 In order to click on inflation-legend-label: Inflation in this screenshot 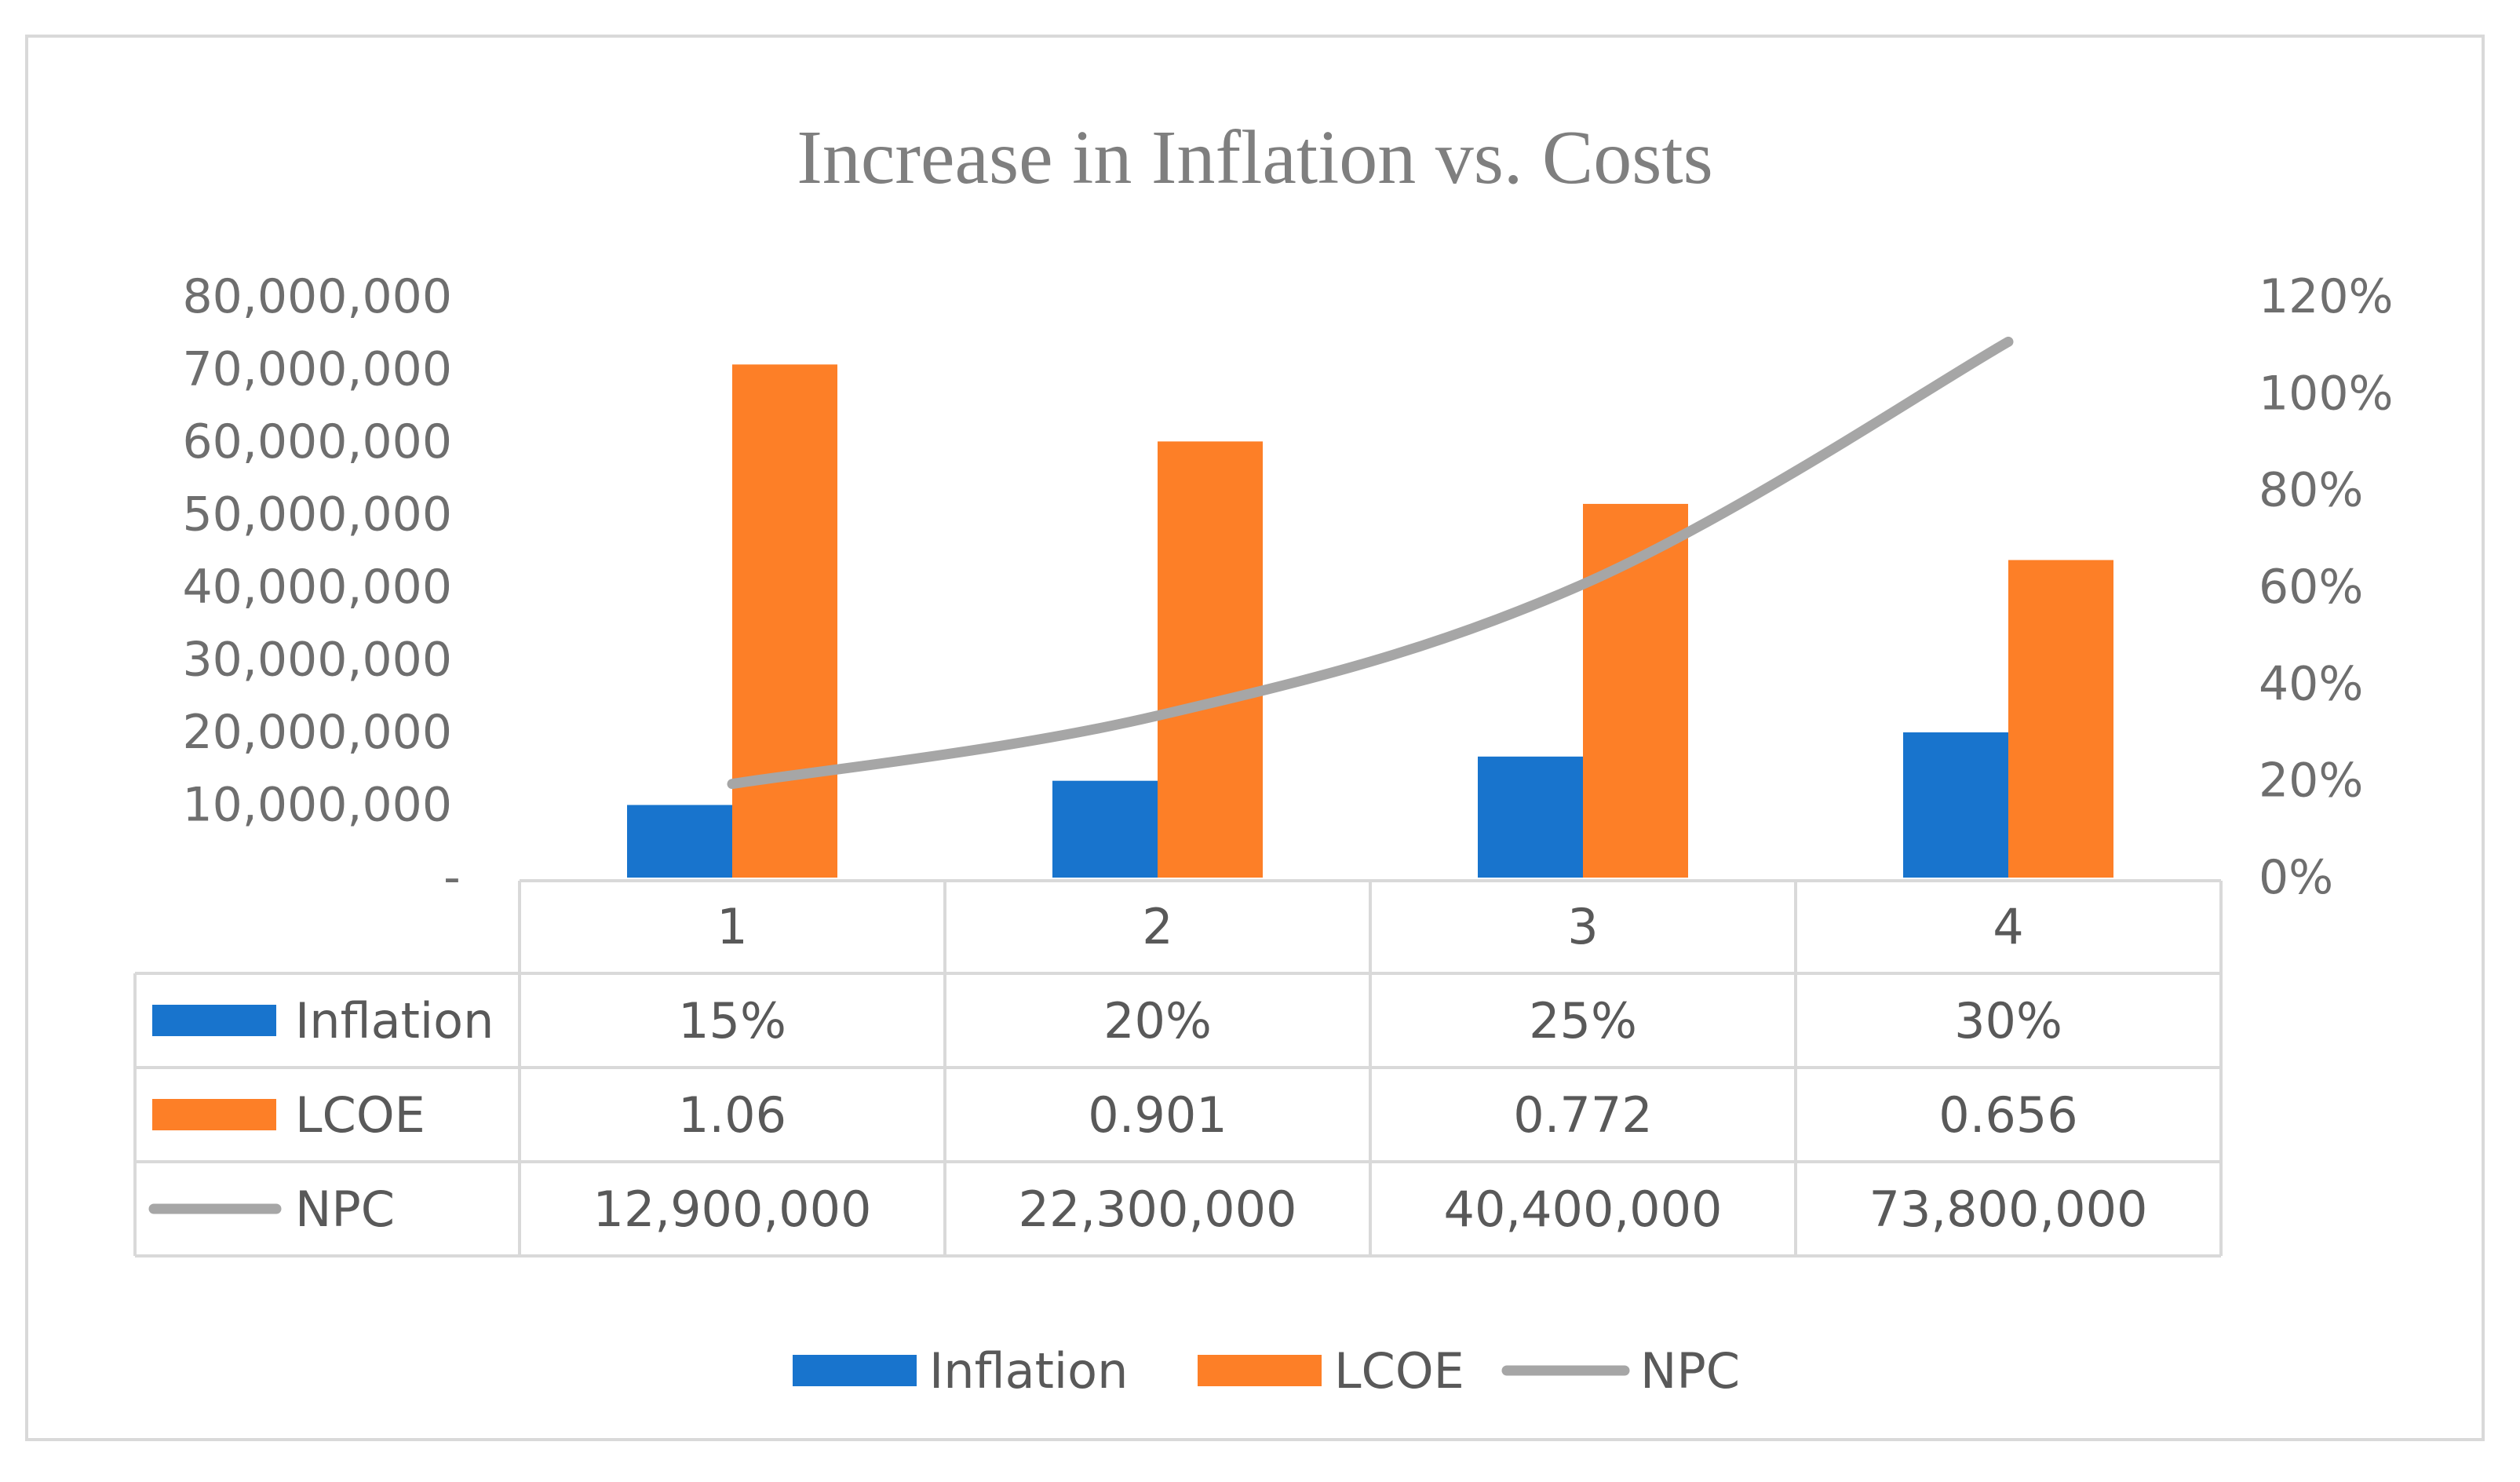, I will do `click(1028, 1371)`.